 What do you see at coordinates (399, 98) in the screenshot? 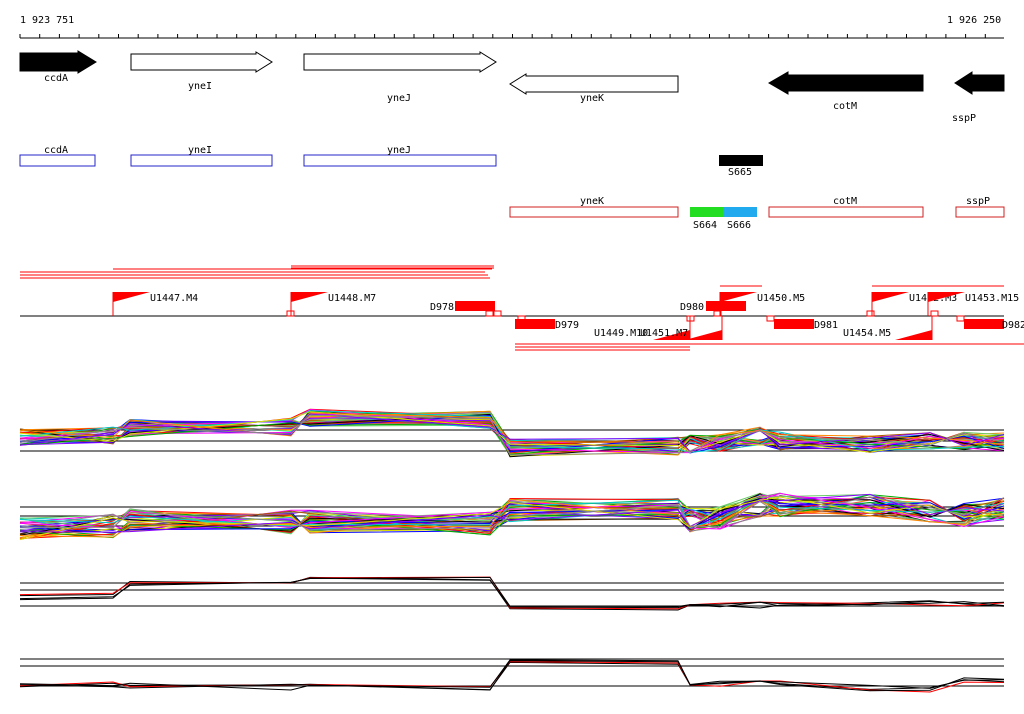
I see `gene-yneJ-label: yneJ` at bounding box center [399, 98].